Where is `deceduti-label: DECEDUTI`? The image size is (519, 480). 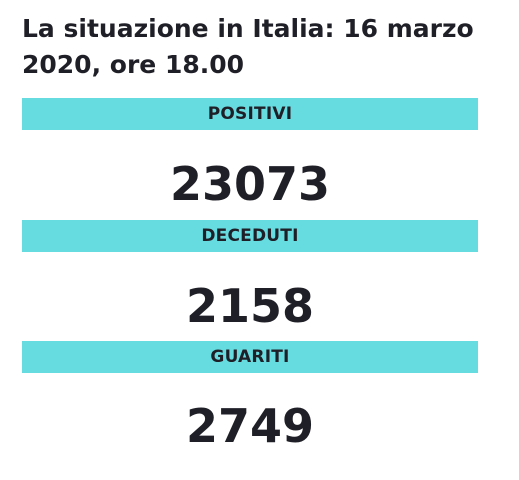 deceduti-label: DECEDUTI is located at coordinates (250, 236).